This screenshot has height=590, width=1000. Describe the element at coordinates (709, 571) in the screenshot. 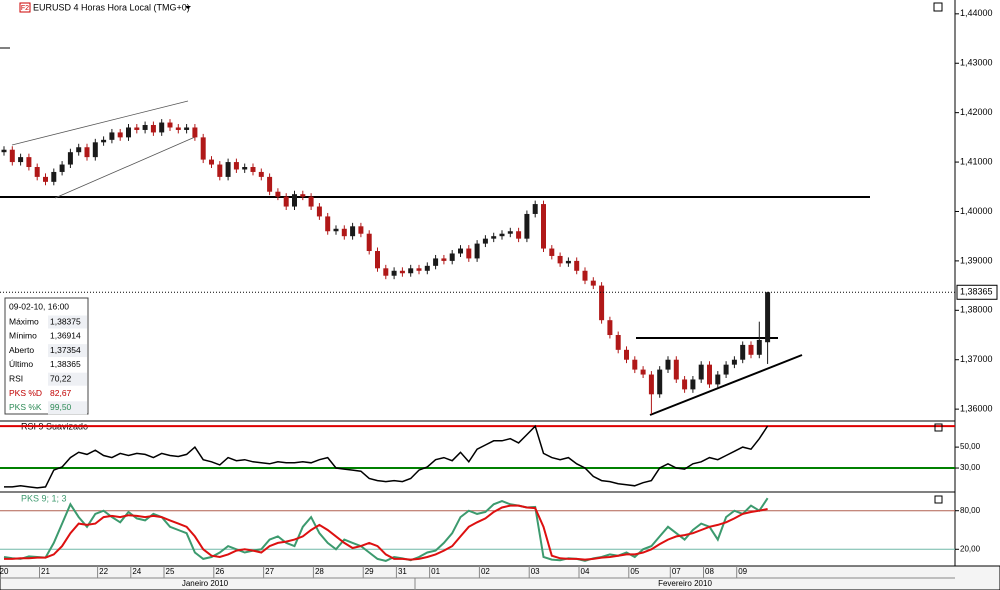

I see `x-tick-label: 08` at that location.